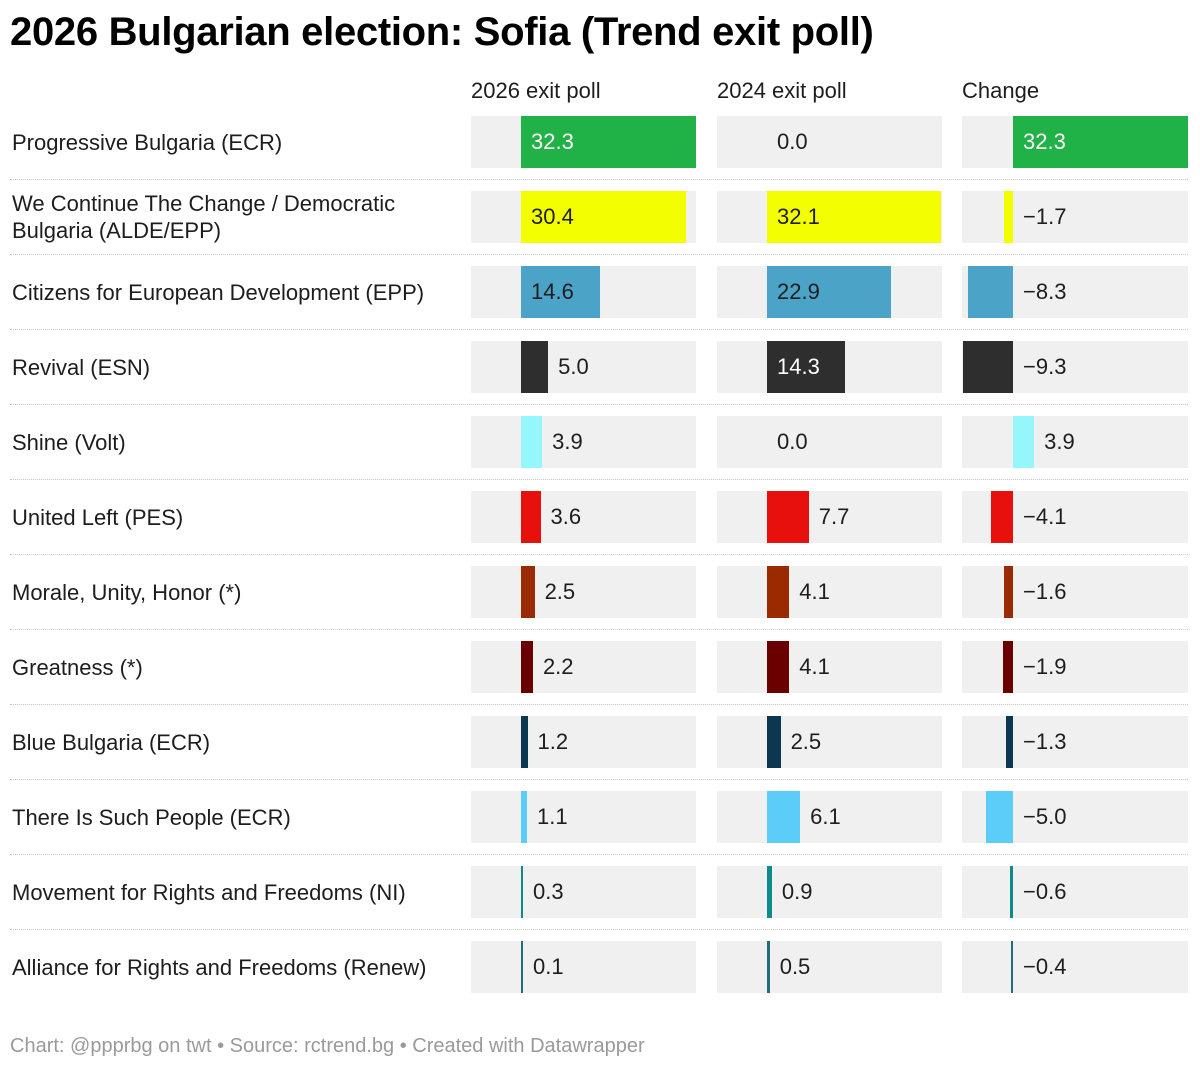  What do you see at coordinates (552, 141) in the screenshot?
I see `value-label-2026: 32.3` at bounding box center [552, 141].